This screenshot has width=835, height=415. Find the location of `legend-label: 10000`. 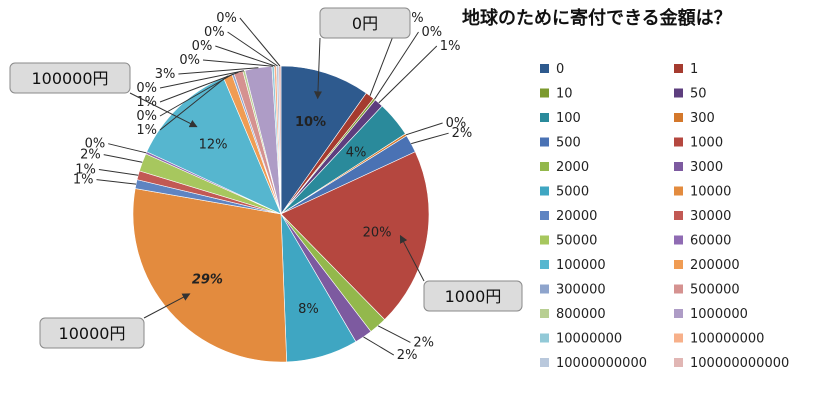

legend-label: 10000 is located at coordinates (710, 192).